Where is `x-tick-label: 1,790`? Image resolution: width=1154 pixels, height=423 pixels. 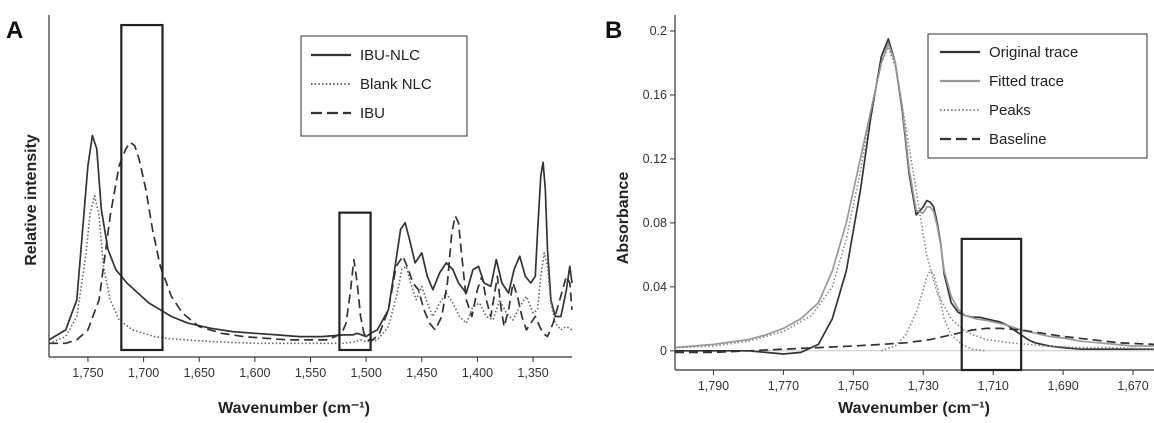
x-tick-label: 1,790 is located at coordinates (713, 386).